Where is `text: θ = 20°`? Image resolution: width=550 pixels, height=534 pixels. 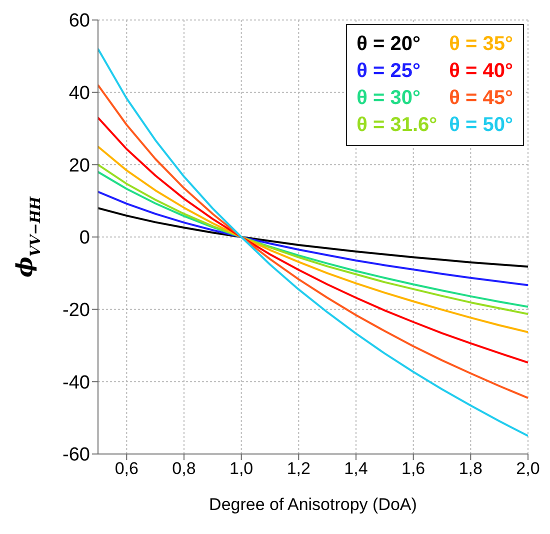 text: θ = 20° is located at coordinates (389, 44).